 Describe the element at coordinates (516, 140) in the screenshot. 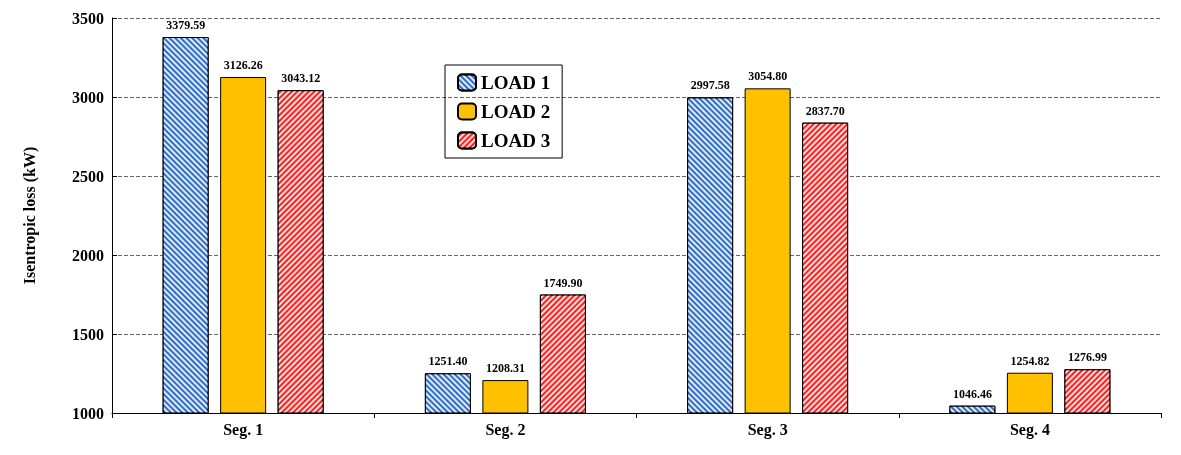

I see `legend-label: LOAD 3` at that location.